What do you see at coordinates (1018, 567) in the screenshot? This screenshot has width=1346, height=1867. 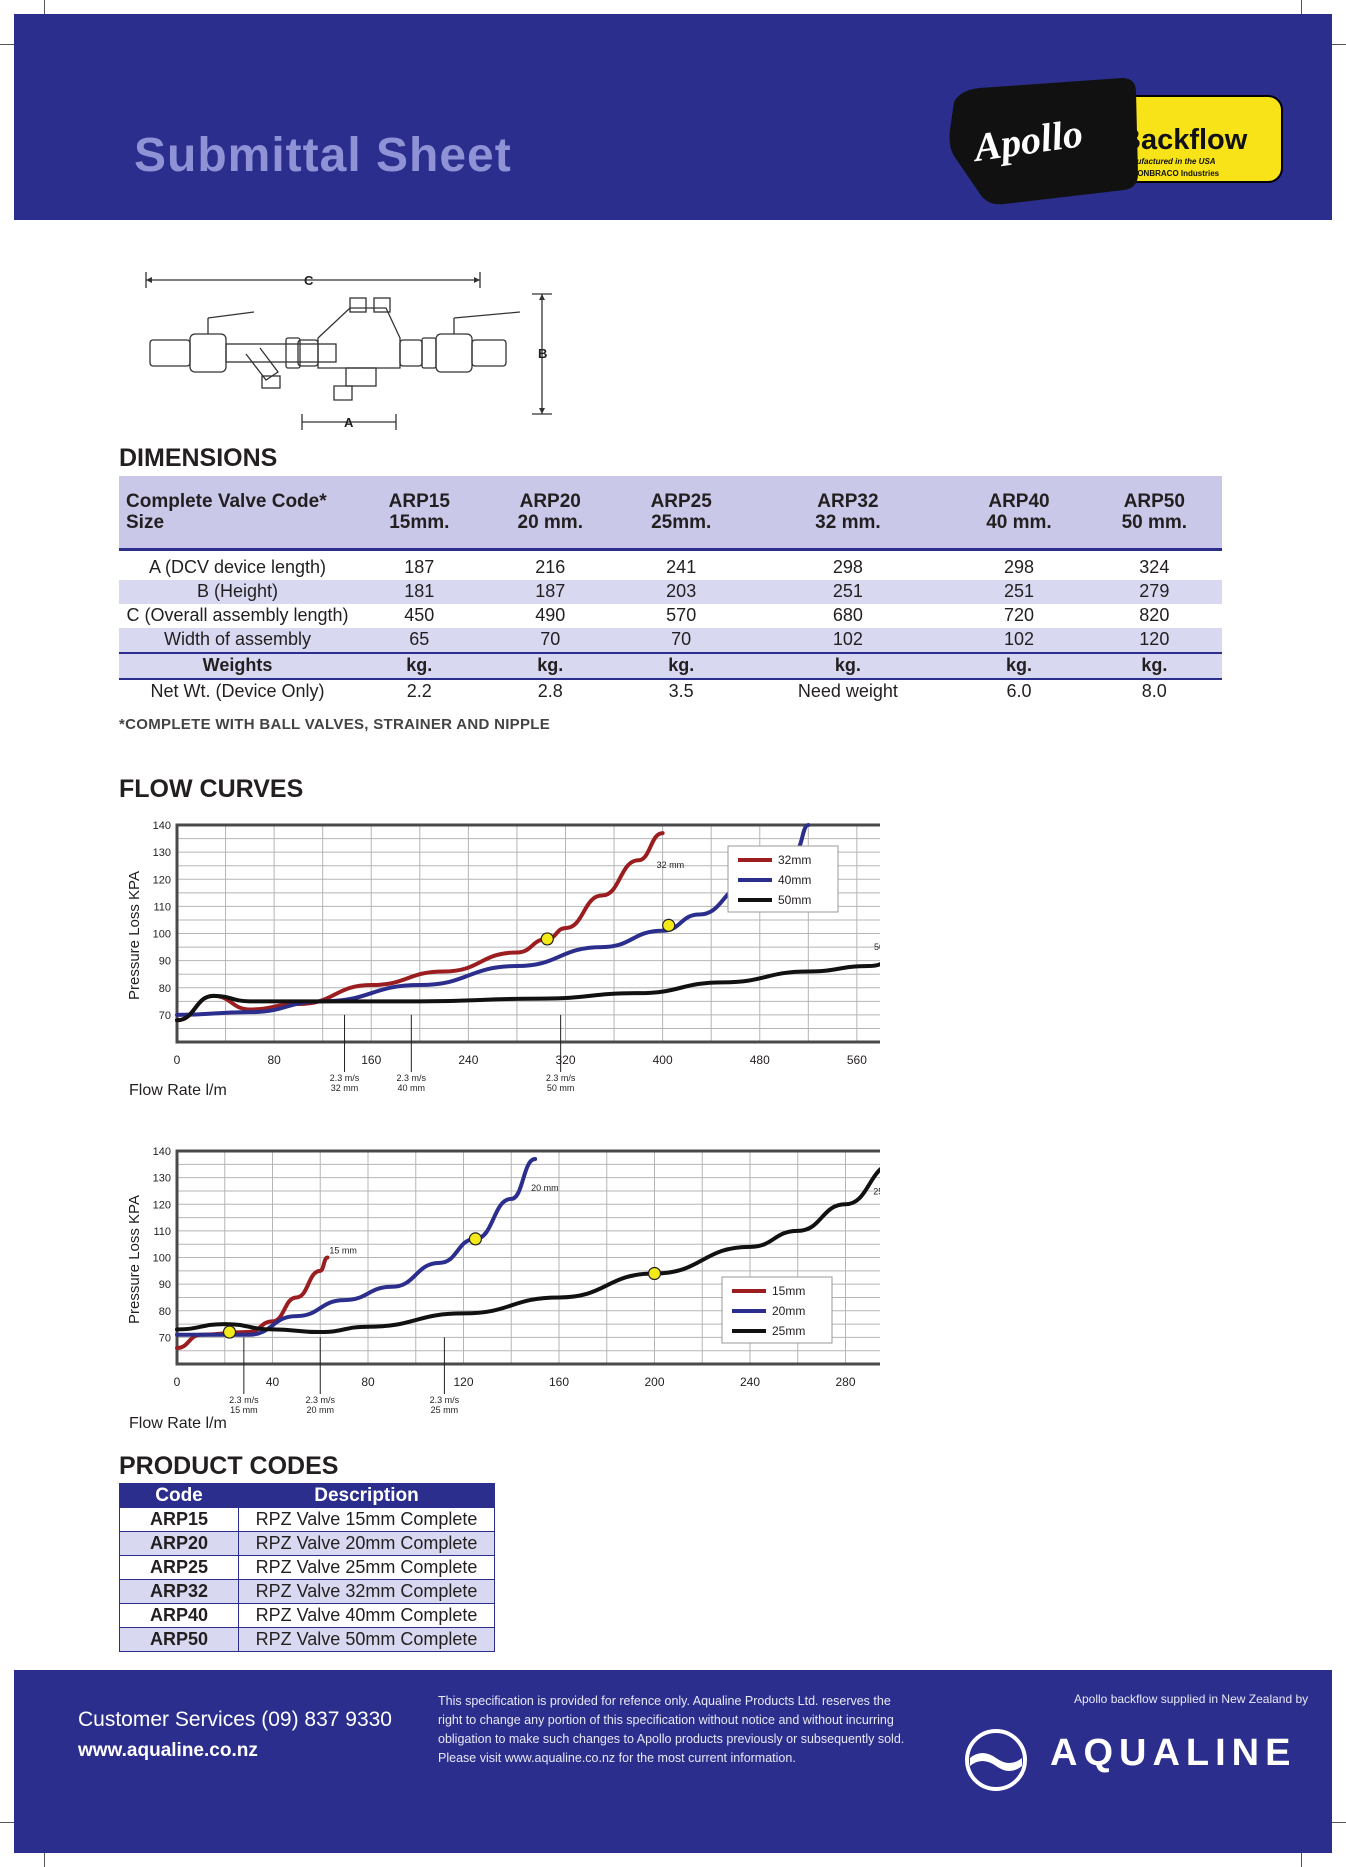 I see `cell: 298` at bounding box center [1018, 567].